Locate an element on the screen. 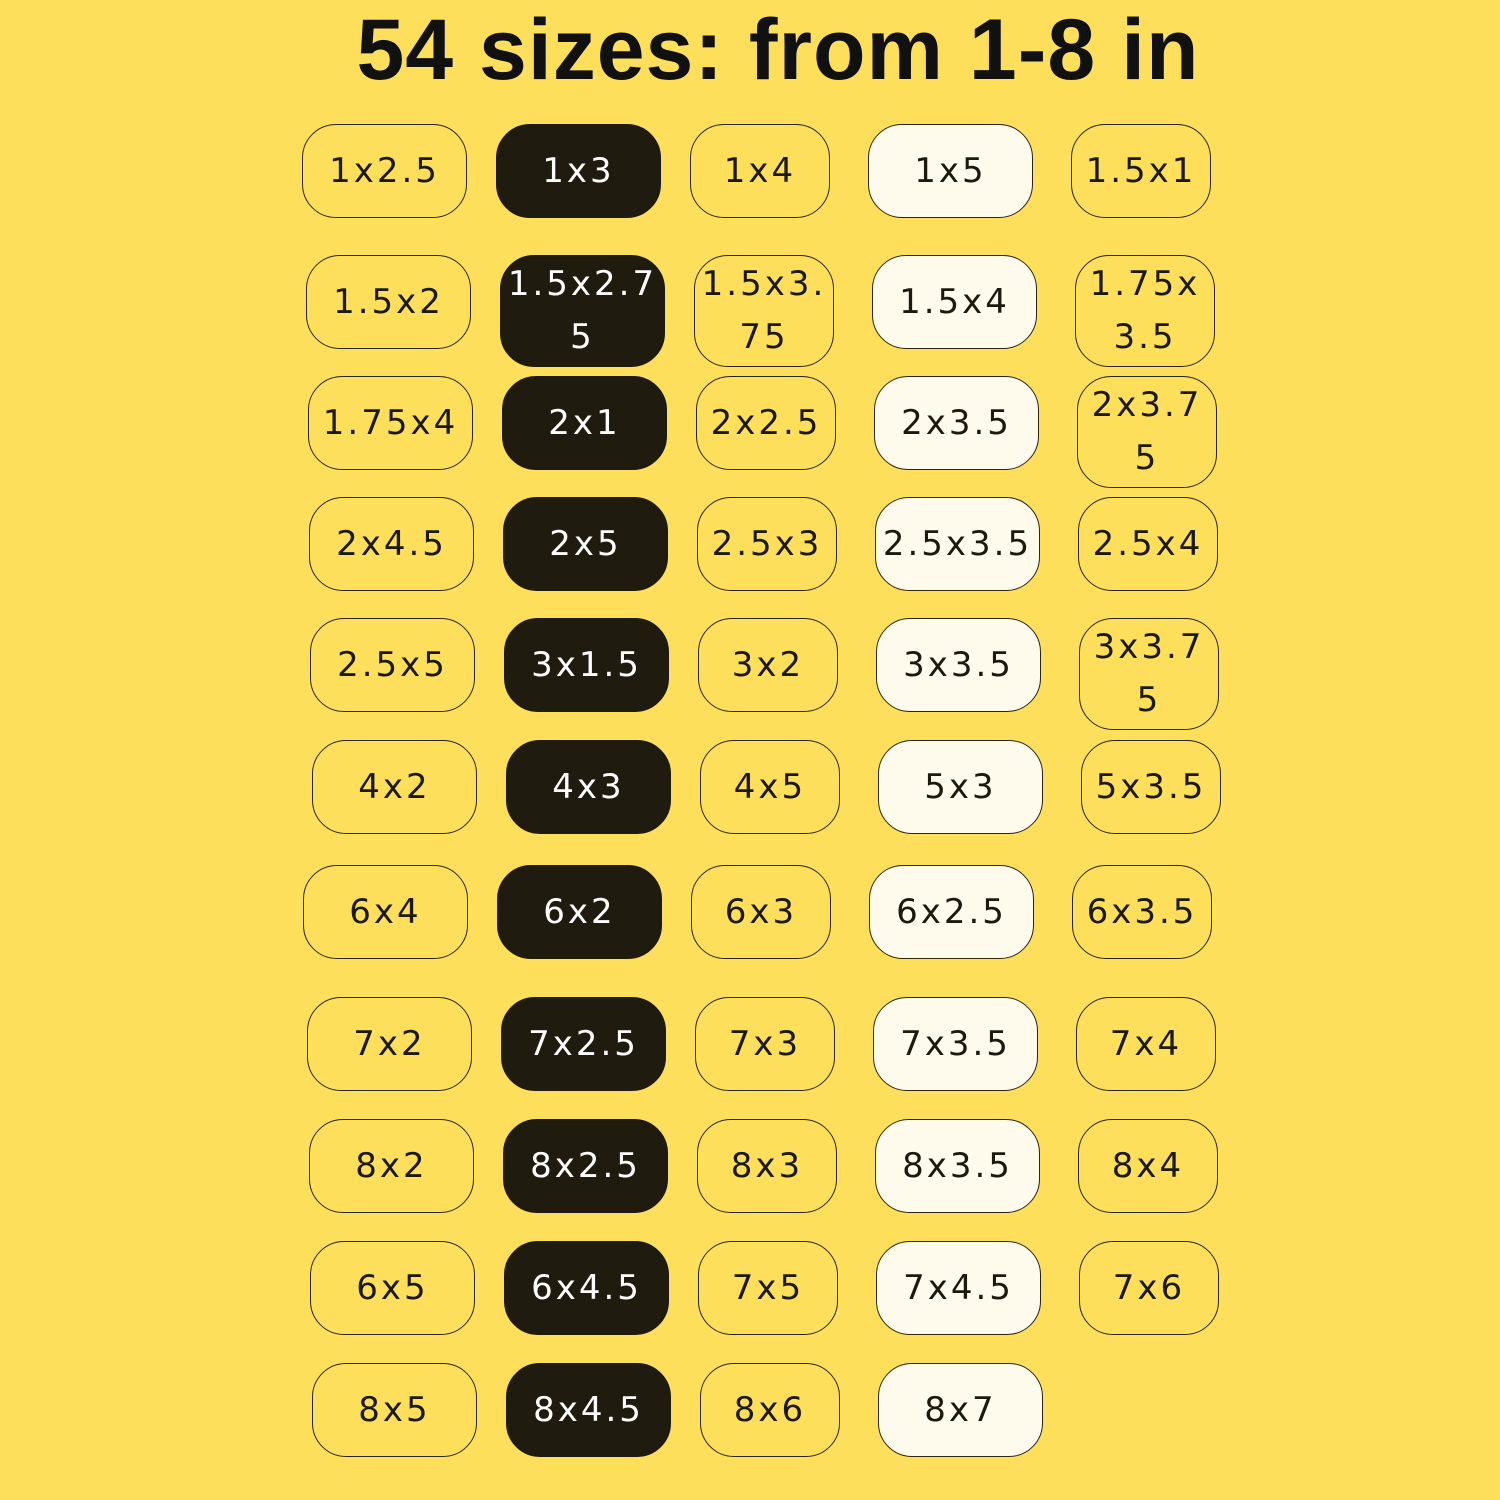 The width and height of the screenshot is (1500, 1500). size-row: 6x4 6x2 6x3 6x2.5 6x3.5 is located at coordinates (750, 925).